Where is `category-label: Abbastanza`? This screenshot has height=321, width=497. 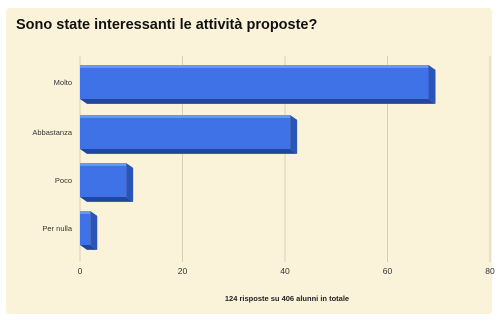
category-label: Abbastanza is located at coordinates (52, 132).